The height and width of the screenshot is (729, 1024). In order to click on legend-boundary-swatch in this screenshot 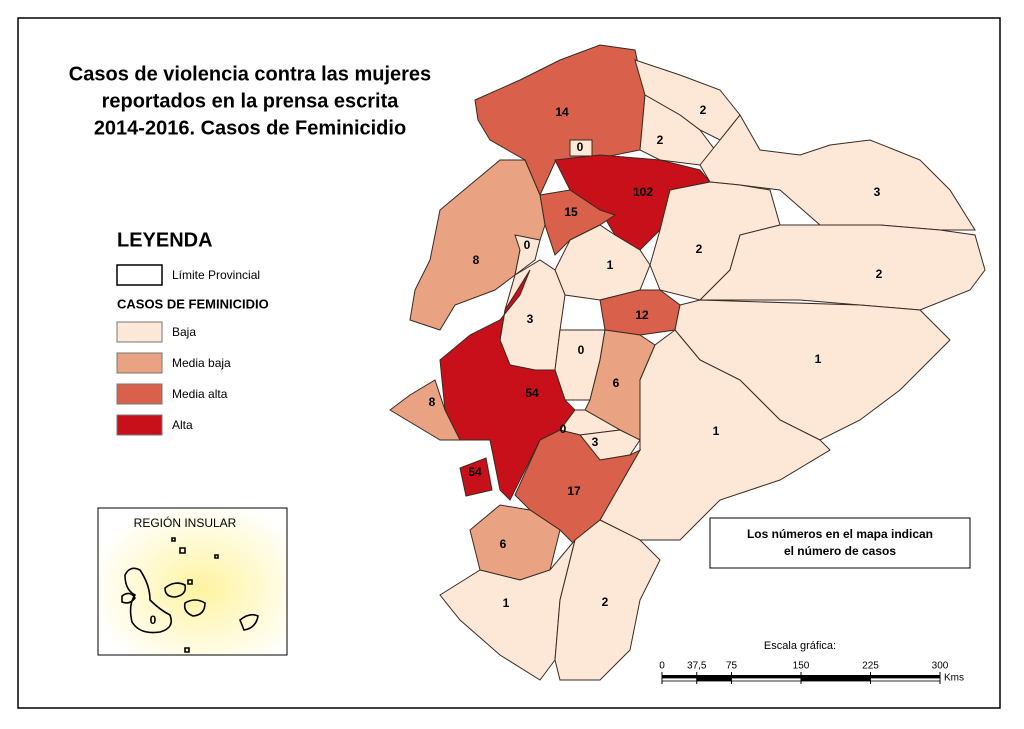, I will do `click(139, 275)`.